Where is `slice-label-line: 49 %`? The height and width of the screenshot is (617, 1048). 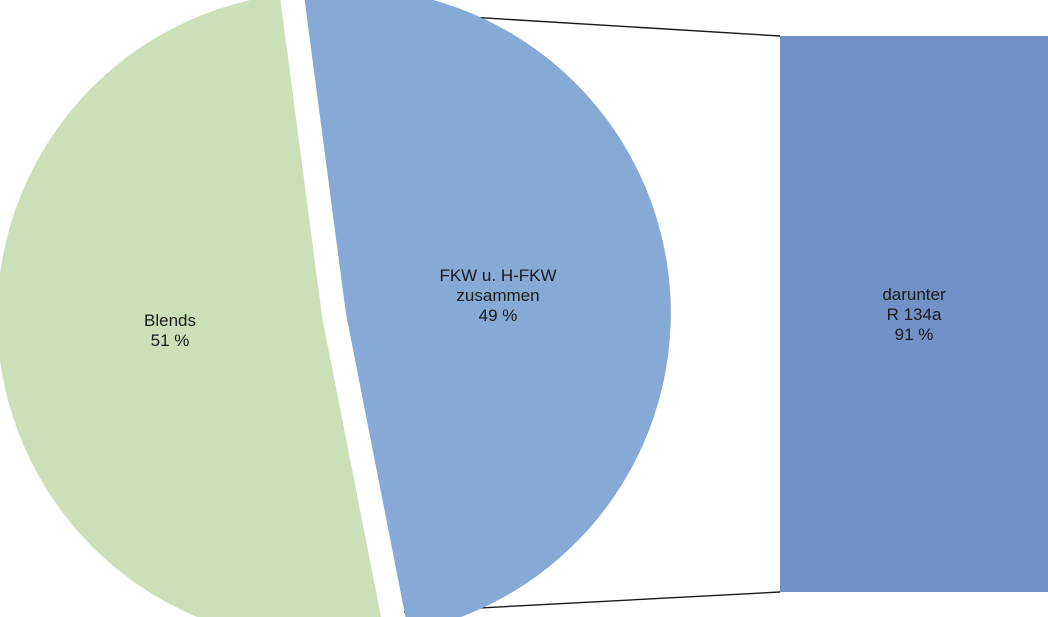
slice-label-line: 49 % is located at coordinates (498, 315).